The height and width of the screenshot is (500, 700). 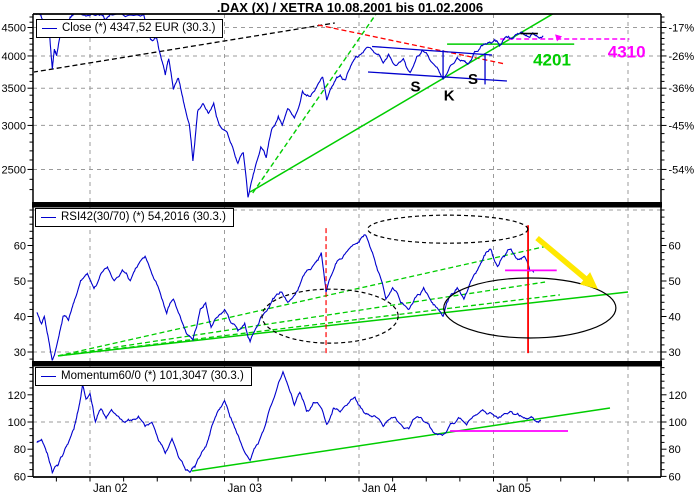 What do you see at coordinates (14, 29) in the screenshot?
I see `svg-text: 4500` at bounding box center [14, 29].